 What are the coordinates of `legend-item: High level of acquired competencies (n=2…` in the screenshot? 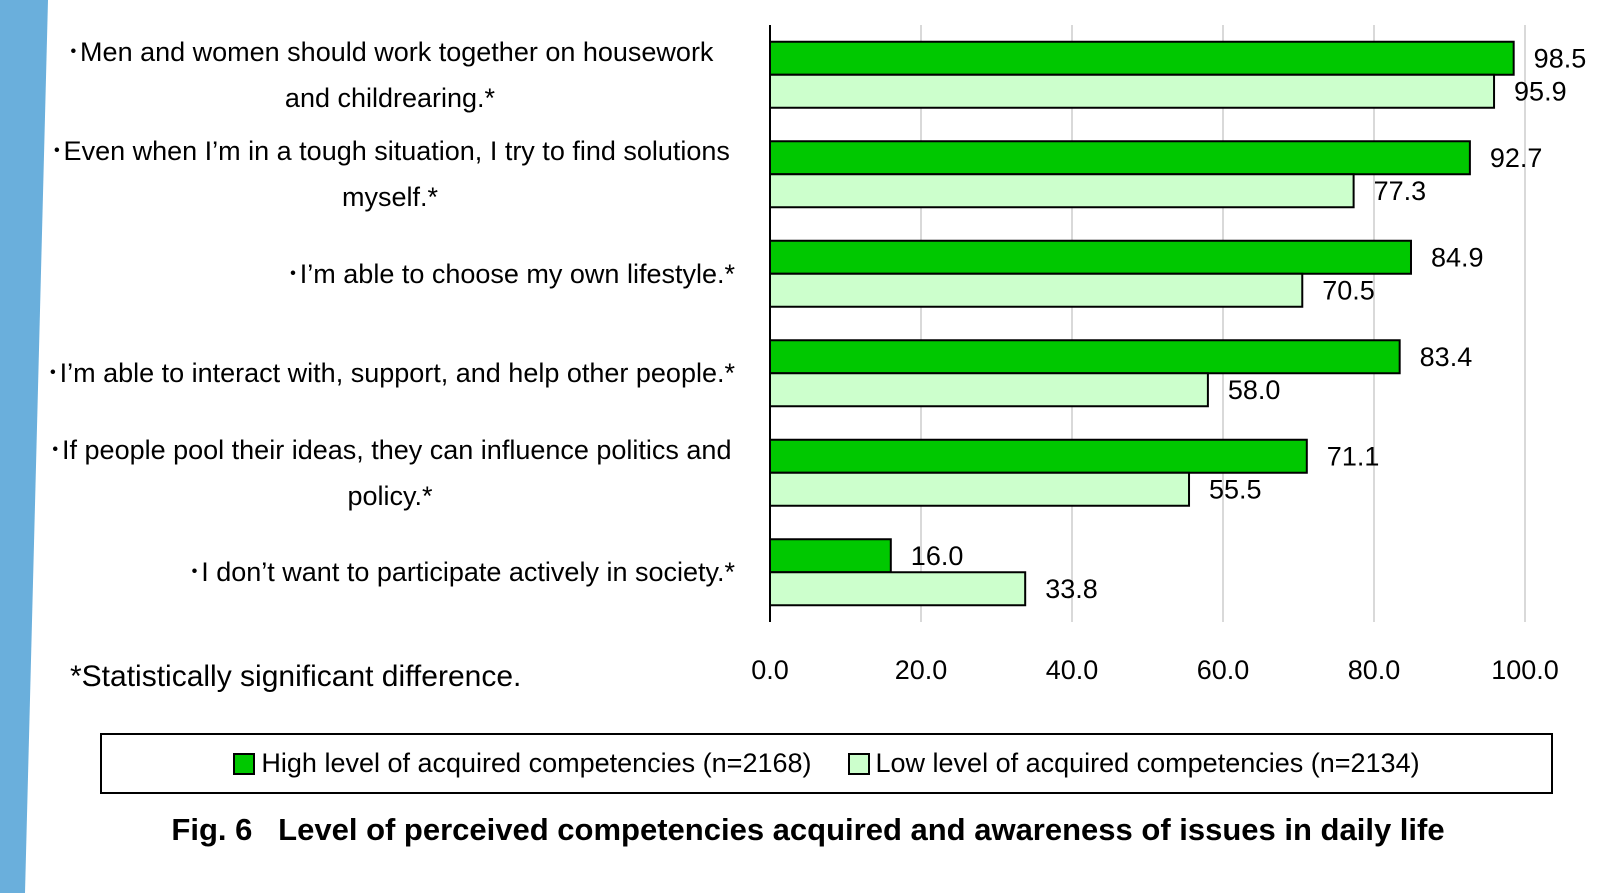 It's located at (522, 763).